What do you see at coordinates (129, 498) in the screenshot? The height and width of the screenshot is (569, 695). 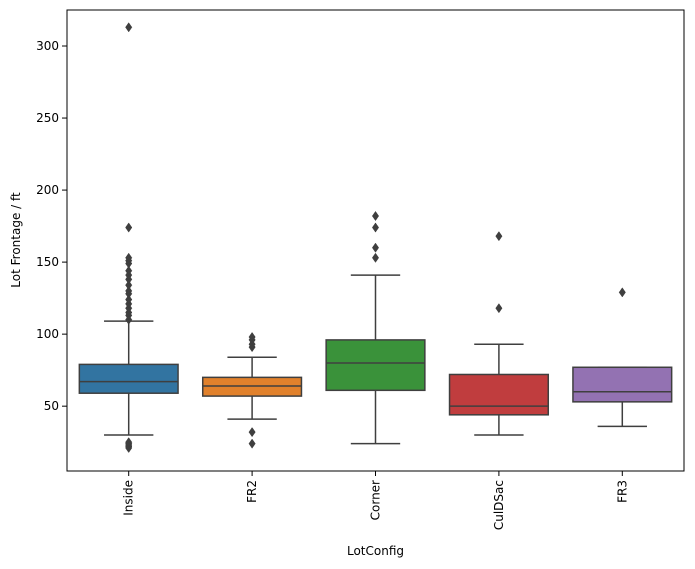 I see `x-tick-label: Inside` at bounding box center [129, 498].